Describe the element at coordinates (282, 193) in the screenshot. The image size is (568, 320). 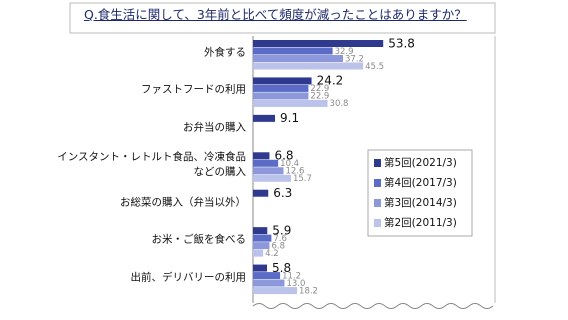
I see `value-label: 6.3` at that location.